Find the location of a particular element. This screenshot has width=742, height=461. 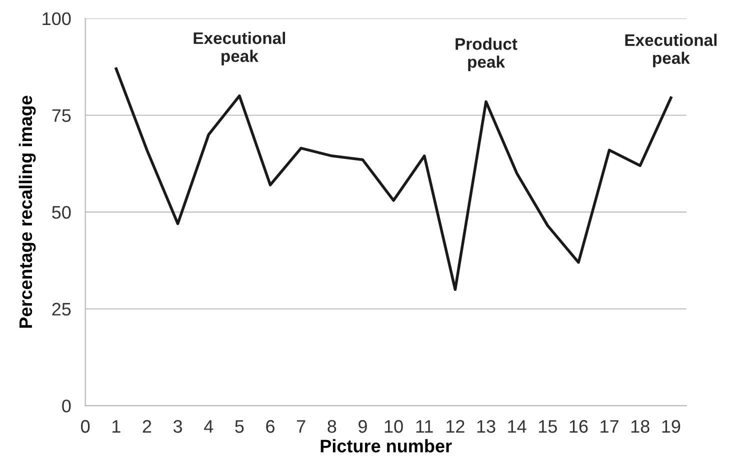

x-tick-label: 11 is located at coordinates (424, 426).